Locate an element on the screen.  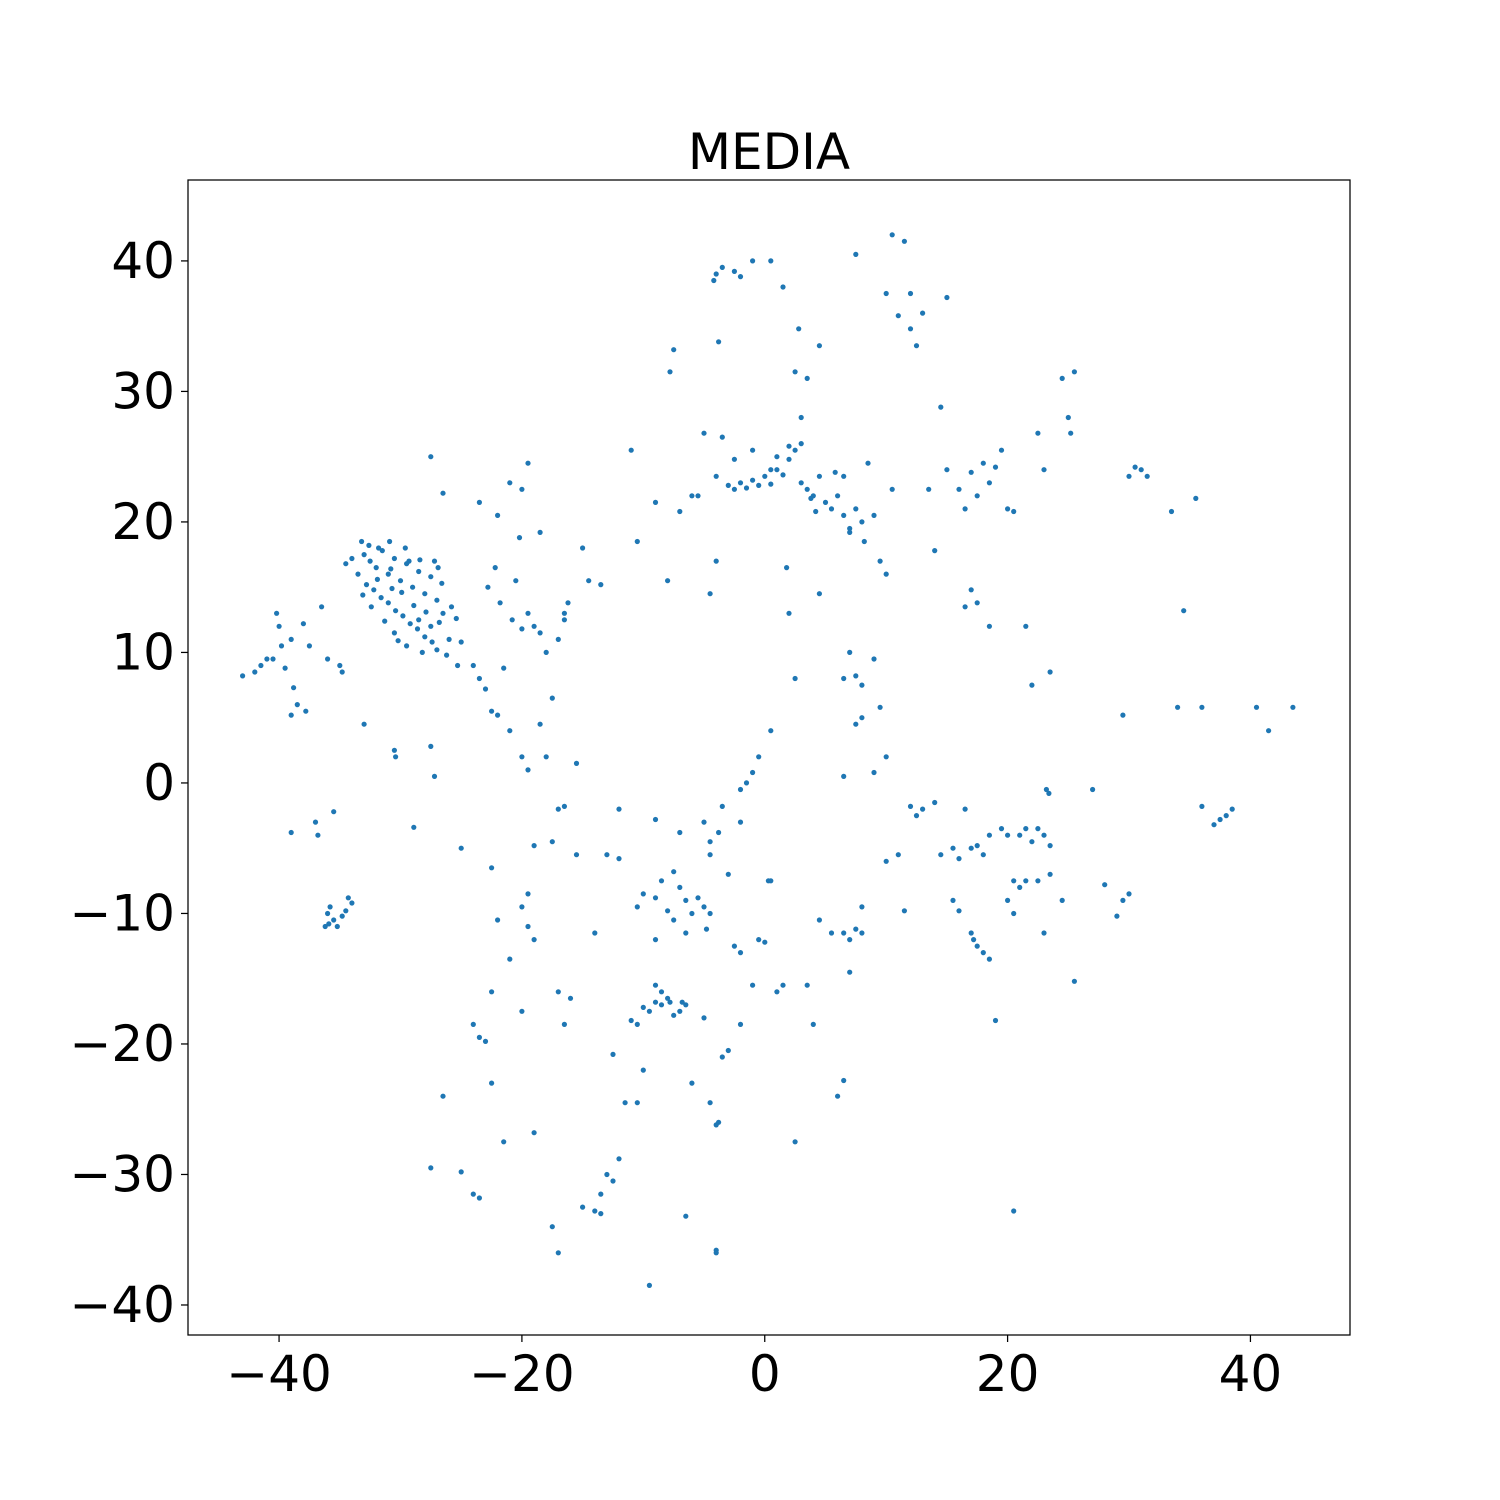
y-tick-label: 10 is located at coordinates (143, 652).